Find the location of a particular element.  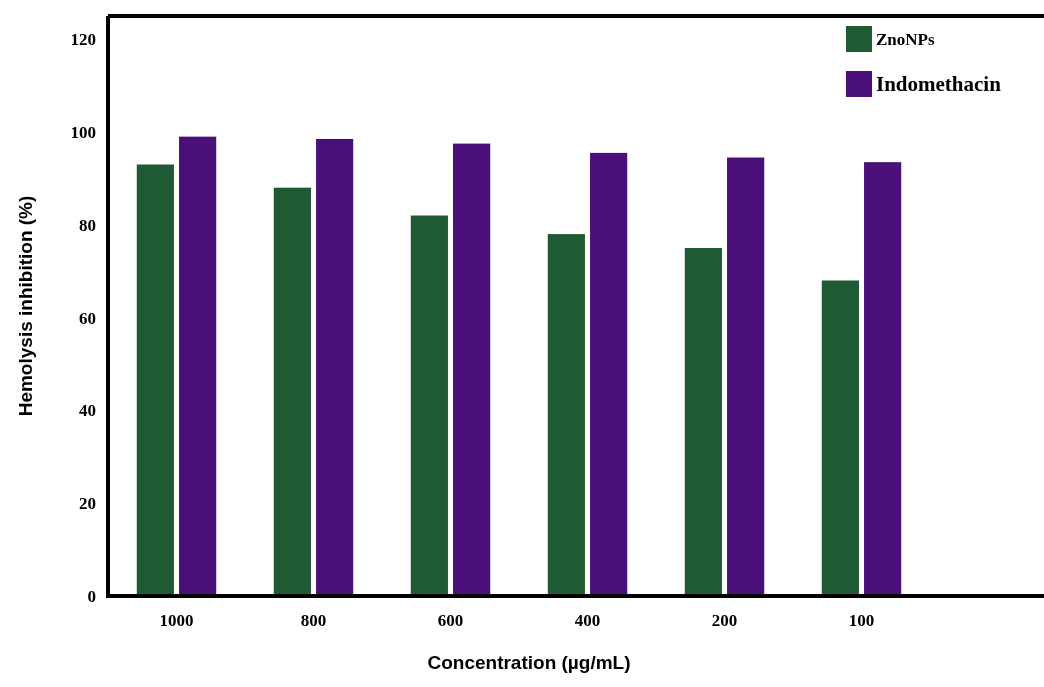

x-tick-label: 100 is located at coordinates (861, 620).